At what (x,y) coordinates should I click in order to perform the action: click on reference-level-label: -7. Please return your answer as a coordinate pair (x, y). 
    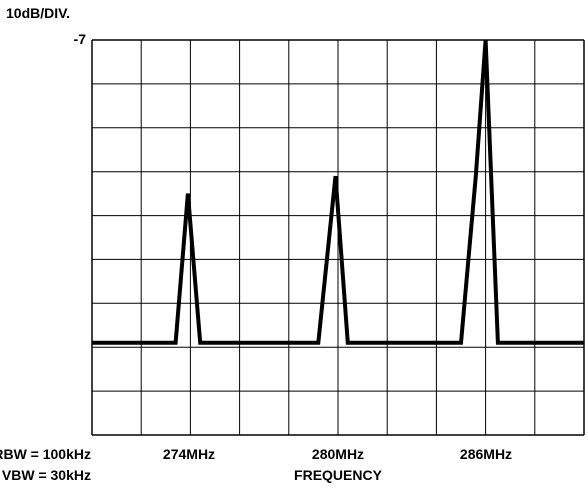
    Looking at the image, I should click on (80, 39).